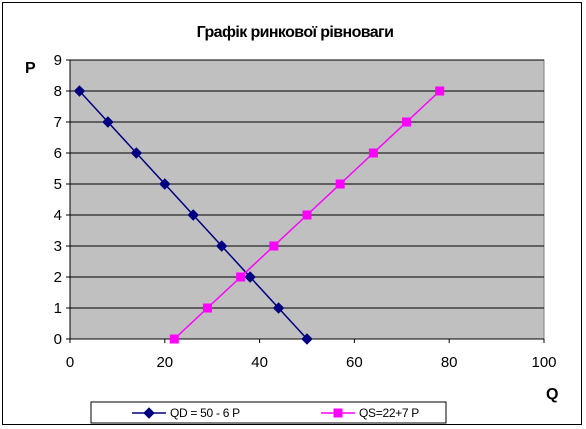 The image size is (586, 429). What do you see at coordinates (295, 32) in the screenshot?
I see `chart-title: Графік ринкової рівноваги` at bounding box center [295, 32].